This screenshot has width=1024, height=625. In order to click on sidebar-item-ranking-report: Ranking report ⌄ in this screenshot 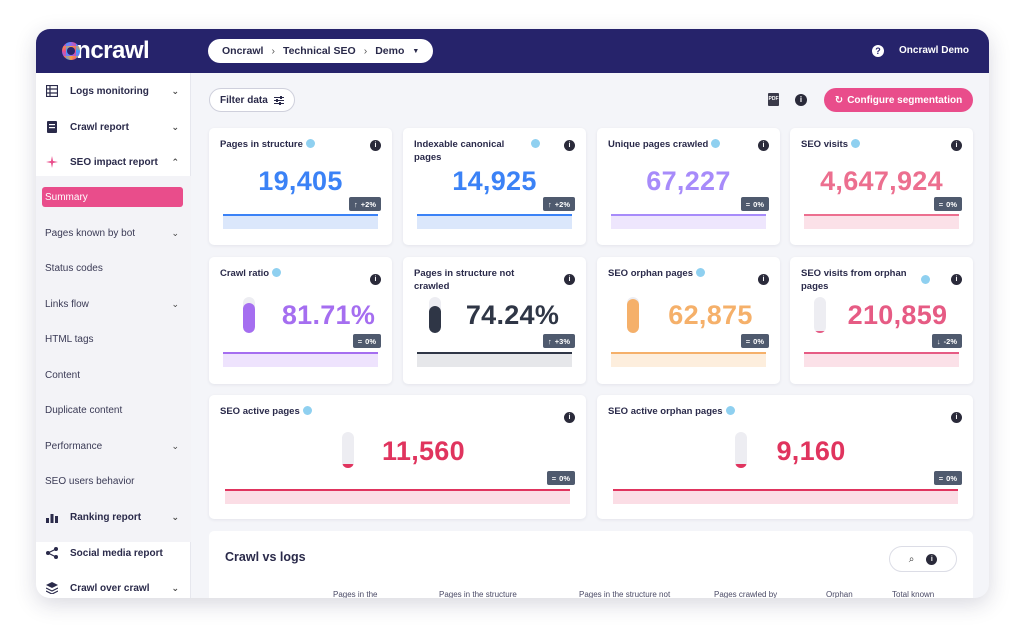, I will do `click(113, 517)`.